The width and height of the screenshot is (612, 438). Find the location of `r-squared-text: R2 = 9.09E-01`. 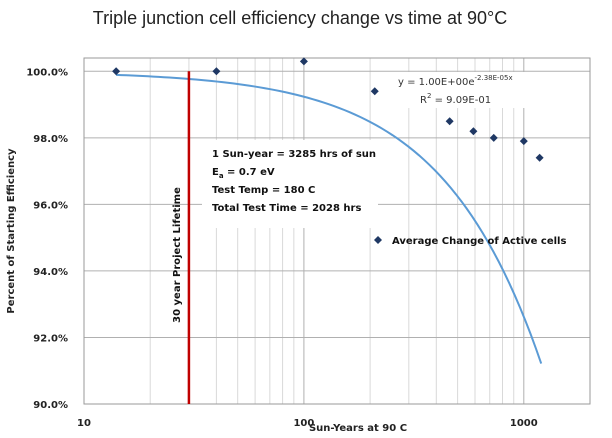

r-squared-text: R2 = 9.09E-01 is located at coordinates (455, 99).